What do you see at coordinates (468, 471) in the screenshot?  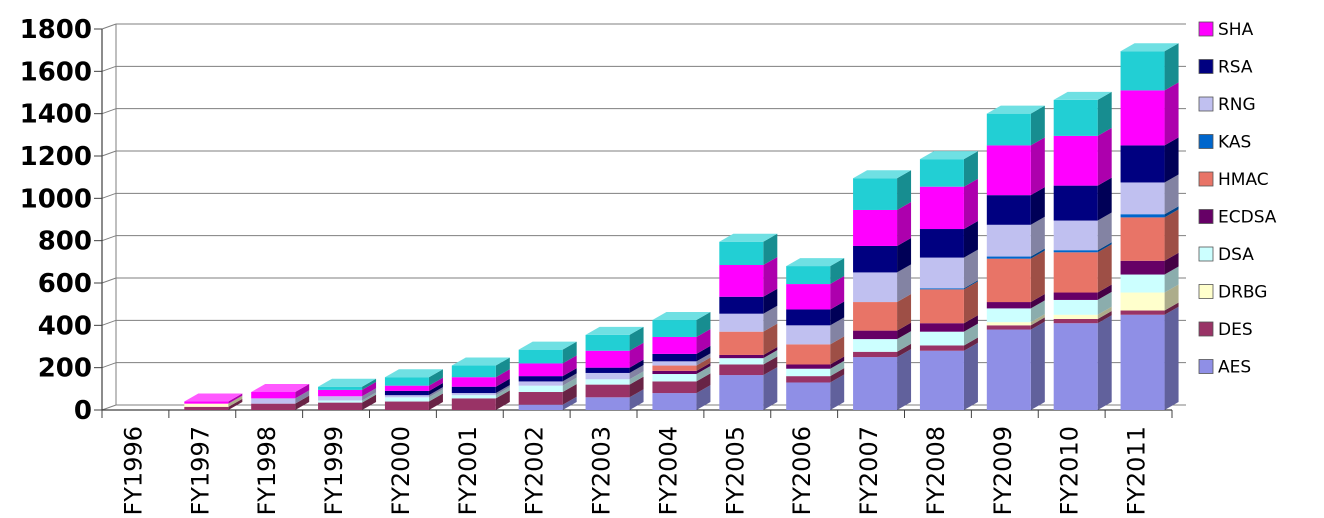 I see `x-tick-label: FY2001` at bounding box center [468, 471].